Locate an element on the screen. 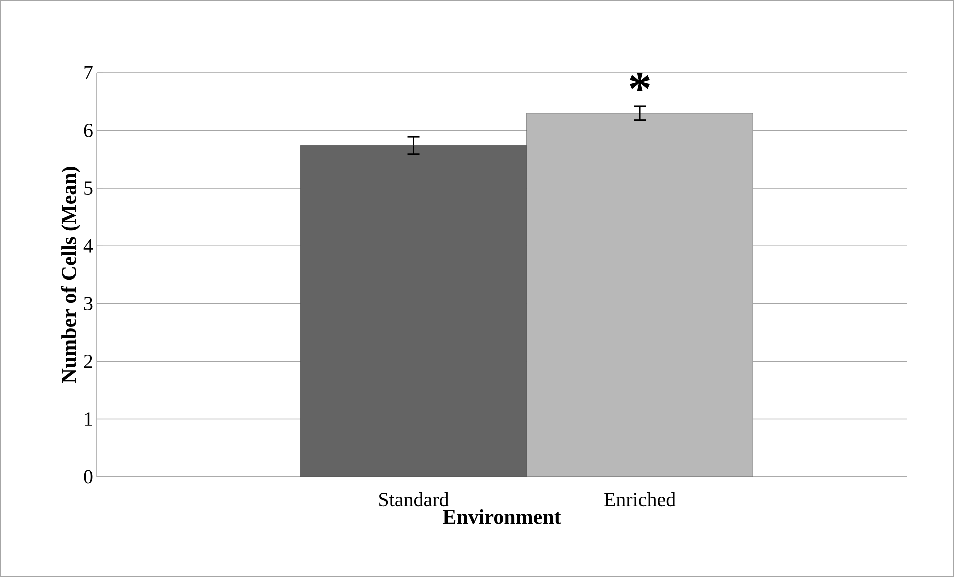 The height and width of the screenshot is (577, 954). y-tick-label: 0 is located at coordinates (88, 477).